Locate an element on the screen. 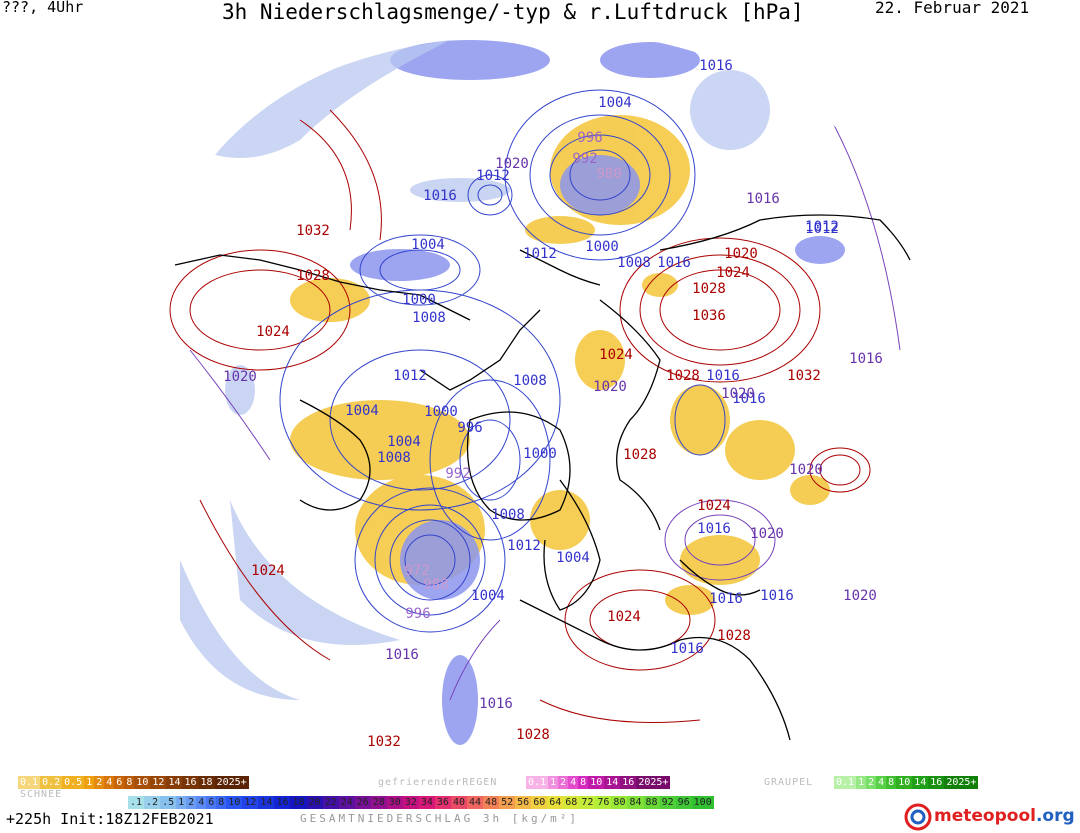 Image resolution: width=1080 pixels, height=833 pixels. legend-swatch: 48 is located at coordinates (491, 802).